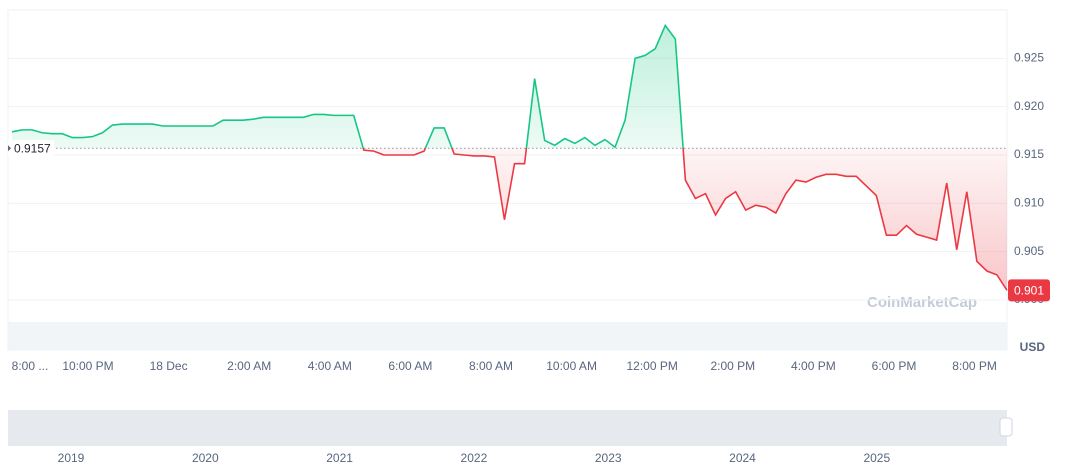 The width and height of the screenshot is (1072, 470). I want to click on y-tick-label: 0.915, so click(1029, 154).